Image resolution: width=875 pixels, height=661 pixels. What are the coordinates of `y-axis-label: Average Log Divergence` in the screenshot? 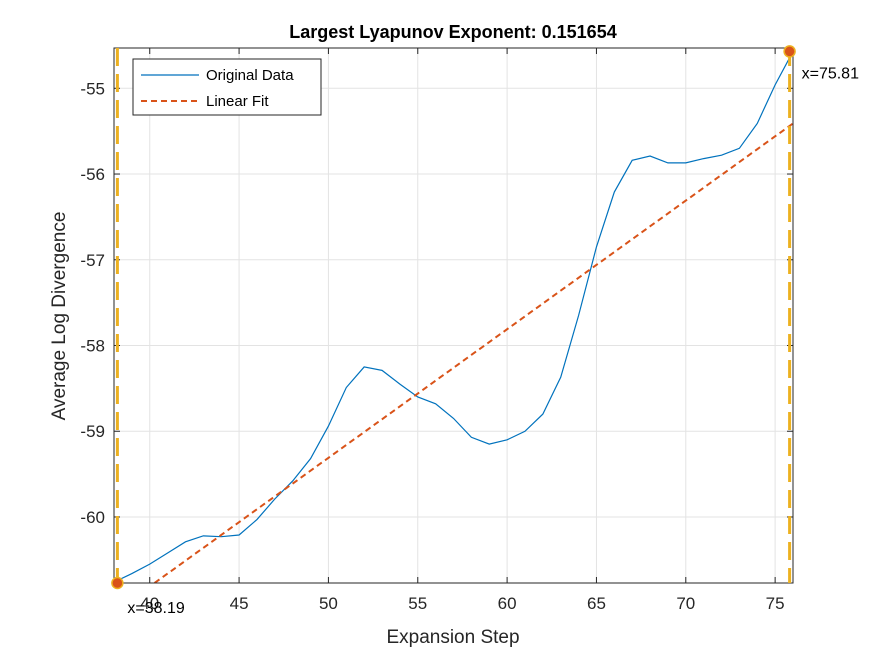 It's located at (59, 316).